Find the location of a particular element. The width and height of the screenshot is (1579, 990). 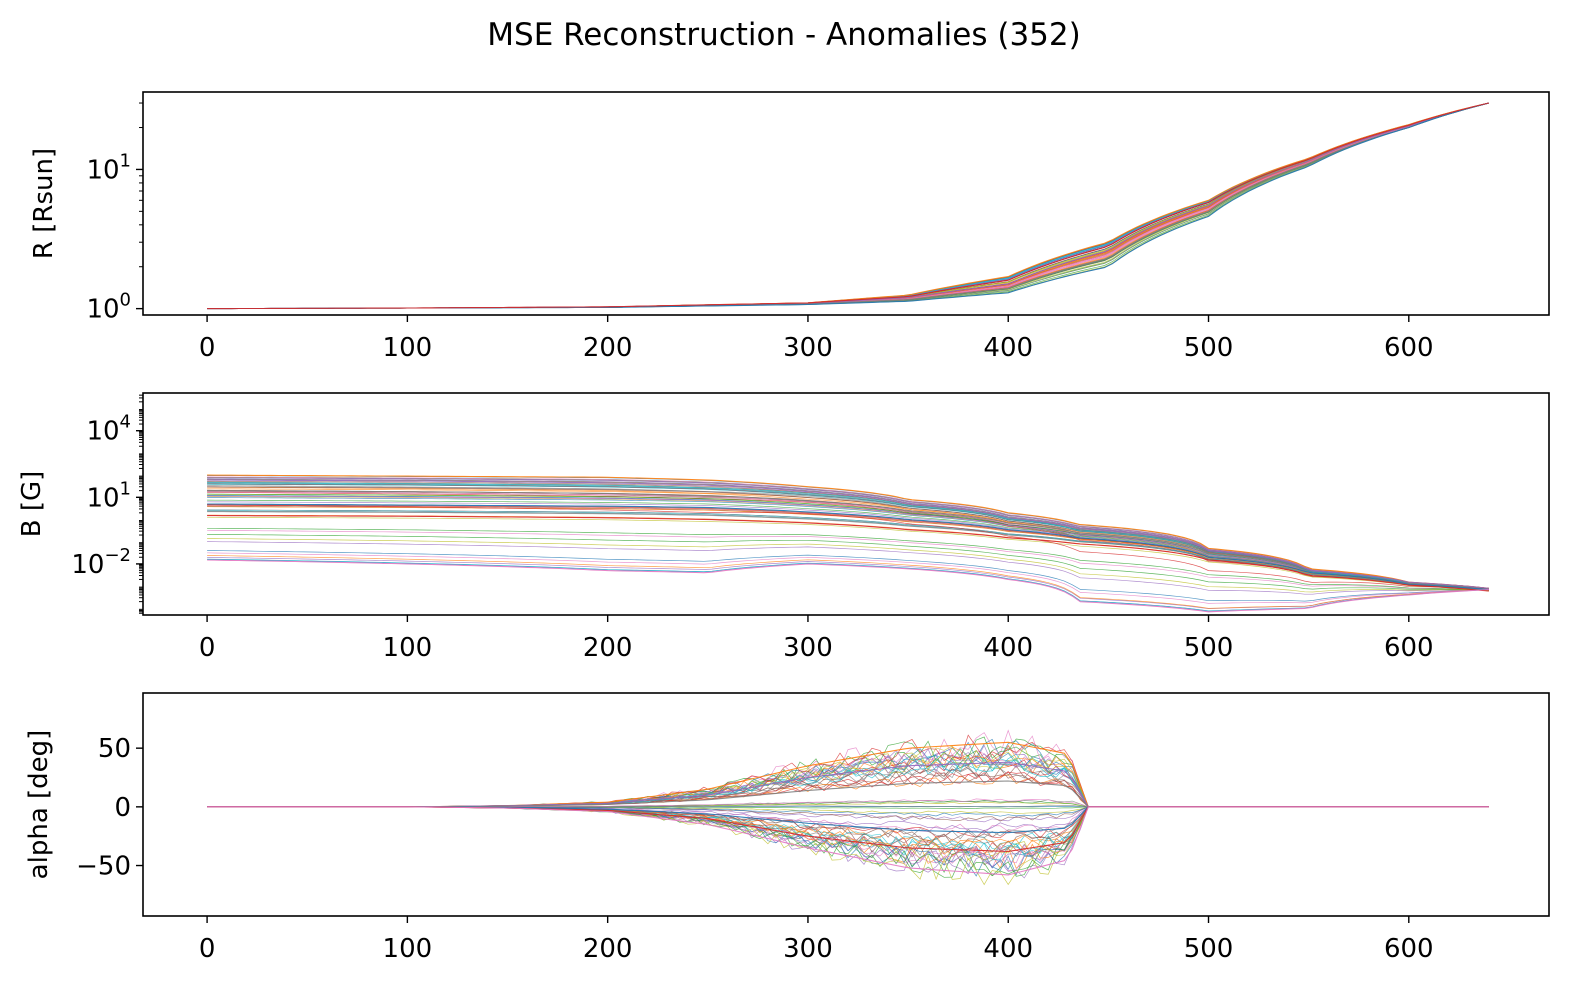

figure-title: MSE Reconstruction - Anomalies (352) is located at coordinates (783, 35).